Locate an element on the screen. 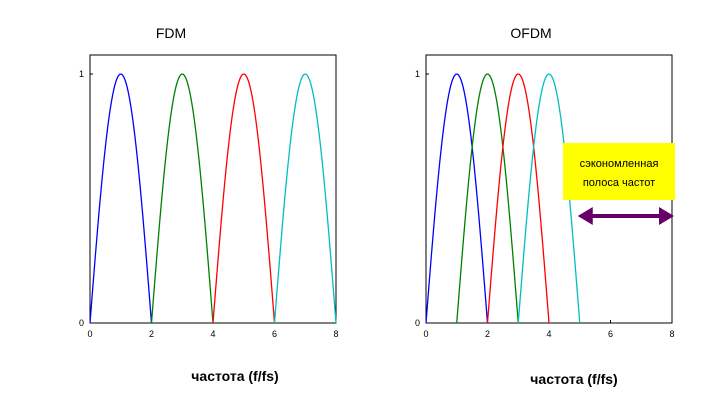 This screenshot has height=403, width=714. saved-band-arrow-head-right is located at coordinates (666, 216).